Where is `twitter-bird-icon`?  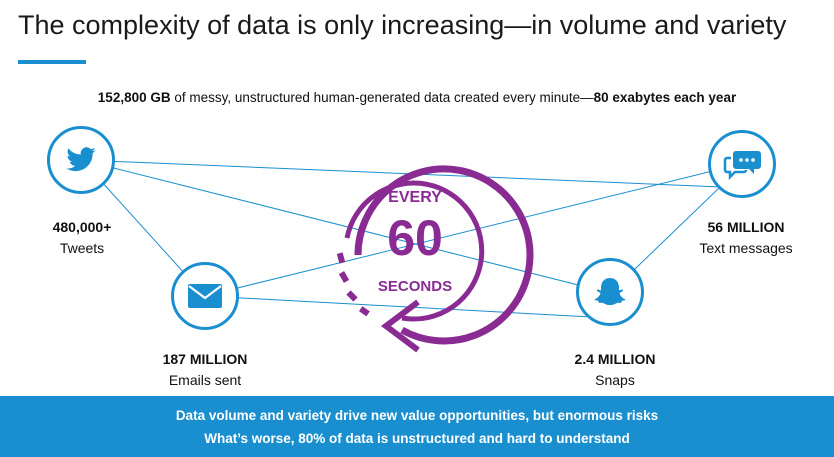 twitter-bird-icon is located at coordinates (81, 159).